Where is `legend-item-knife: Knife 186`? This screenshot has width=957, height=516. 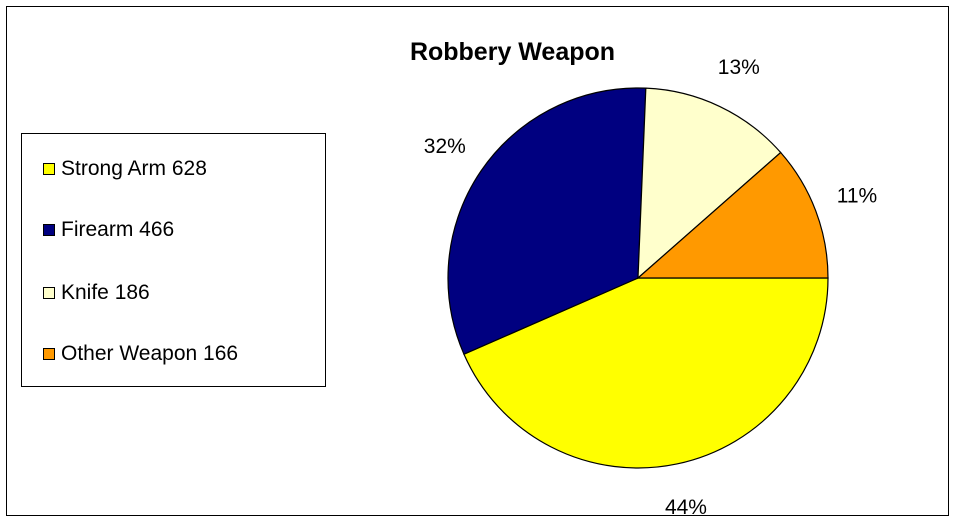
legend-item-knife: Knife 186 is located at coordinates (96, 293).